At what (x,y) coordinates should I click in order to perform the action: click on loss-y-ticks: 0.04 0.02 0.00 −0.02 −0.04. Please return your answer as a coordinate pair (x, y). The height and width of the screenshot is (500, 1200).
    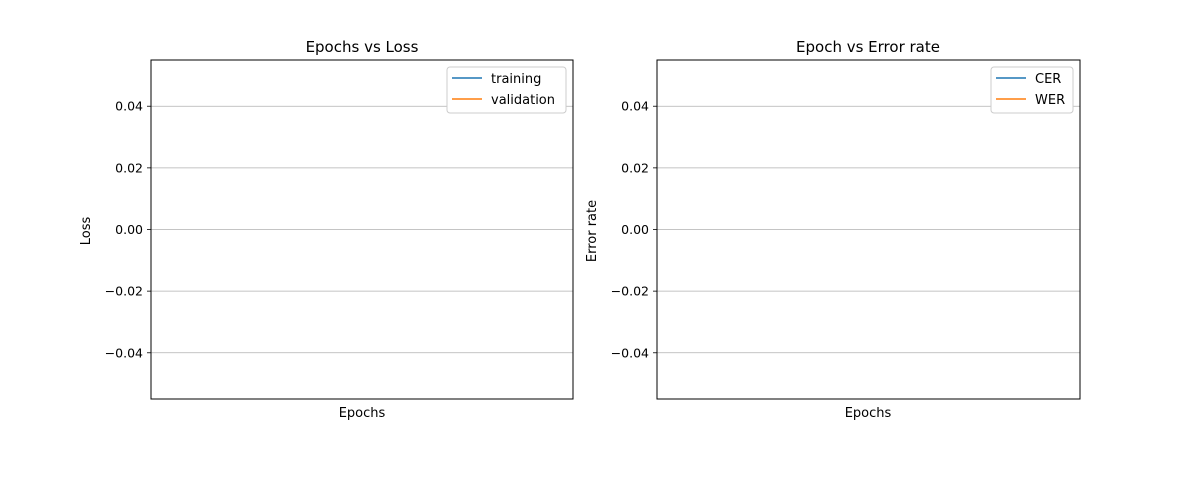
    Looking at the image, I should click on (128, 229).